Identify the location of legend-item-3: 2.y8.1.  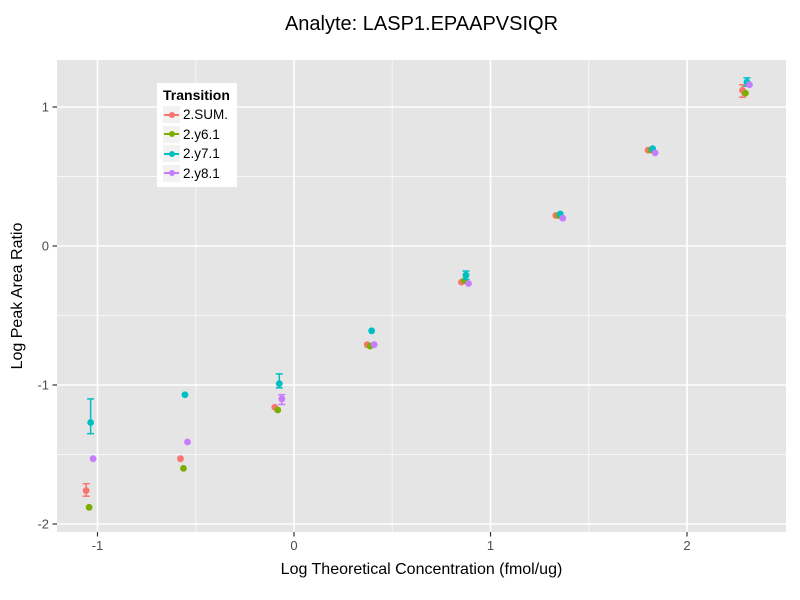
(196, 174).